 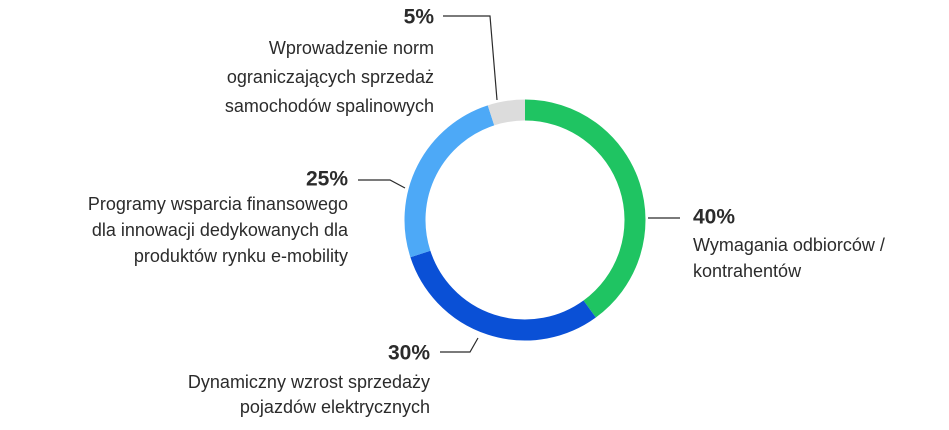 What do you see at coordinates (419, 17) in the screenshot?
I see `value-label: 5%` at bounding box center [419, 17].